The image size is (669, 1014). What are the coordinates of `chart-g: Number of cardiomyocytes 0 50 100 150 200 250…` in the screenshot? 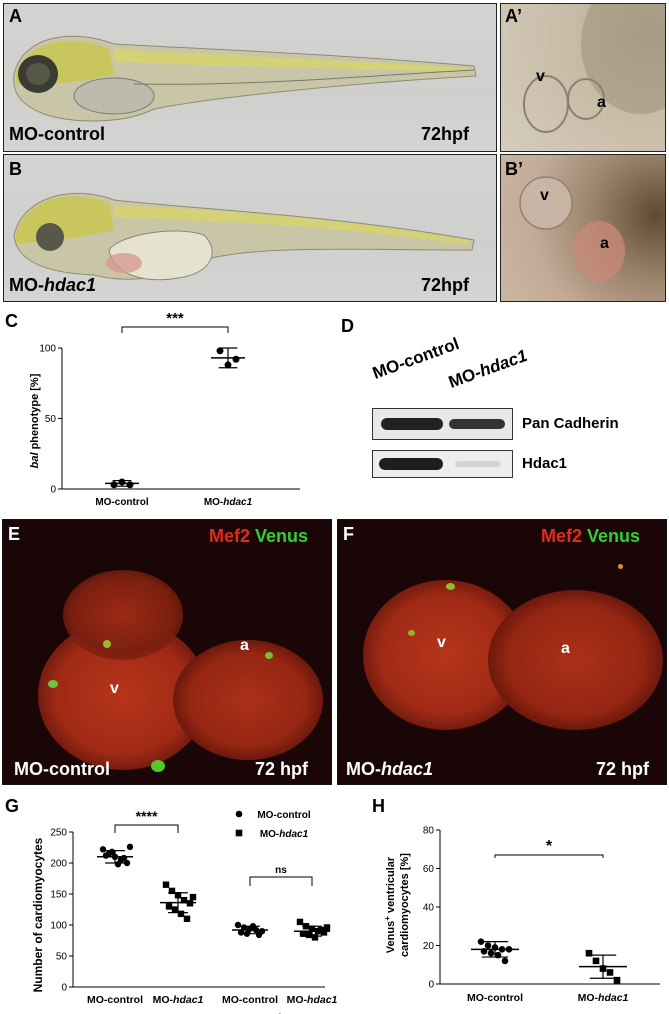 It's located at (184, 911).